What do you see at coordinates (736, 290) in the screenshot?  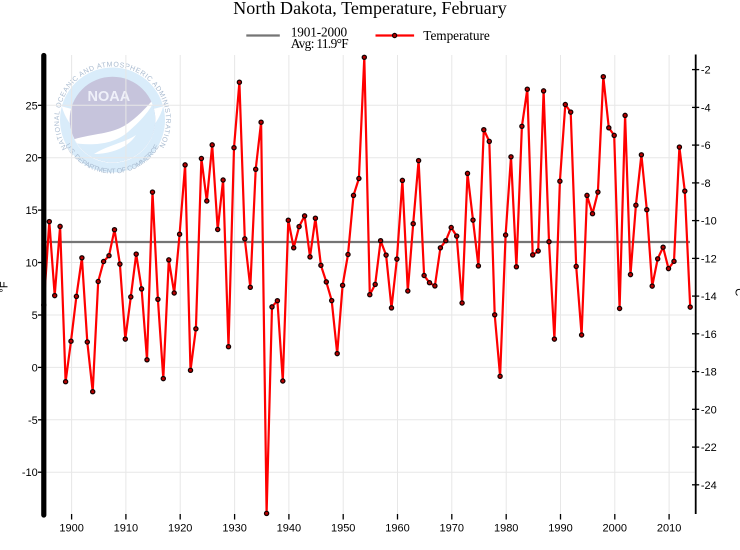 I see `svg-text: °C` at bounding box center [736, 290].